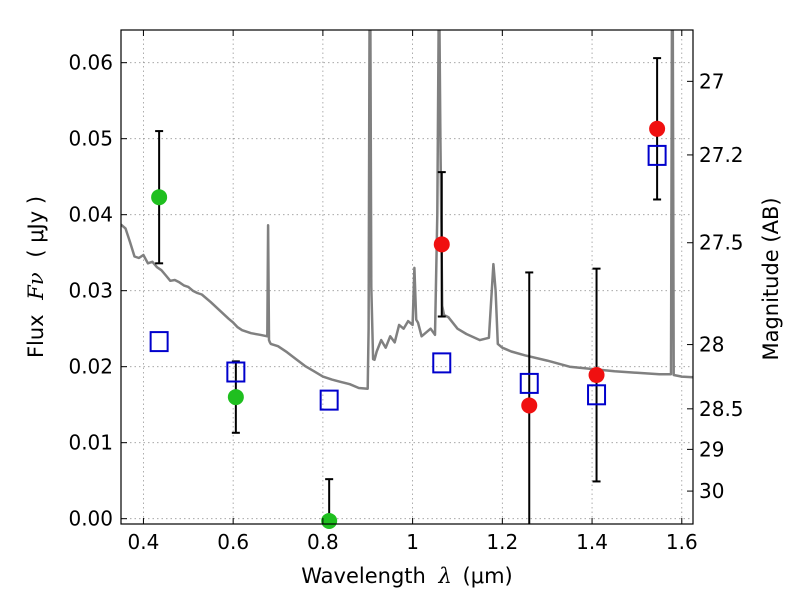 This screenshot has height=600, width=800. I want to click on y-axis-title-unit: ( μJy ), so click(36, 227).